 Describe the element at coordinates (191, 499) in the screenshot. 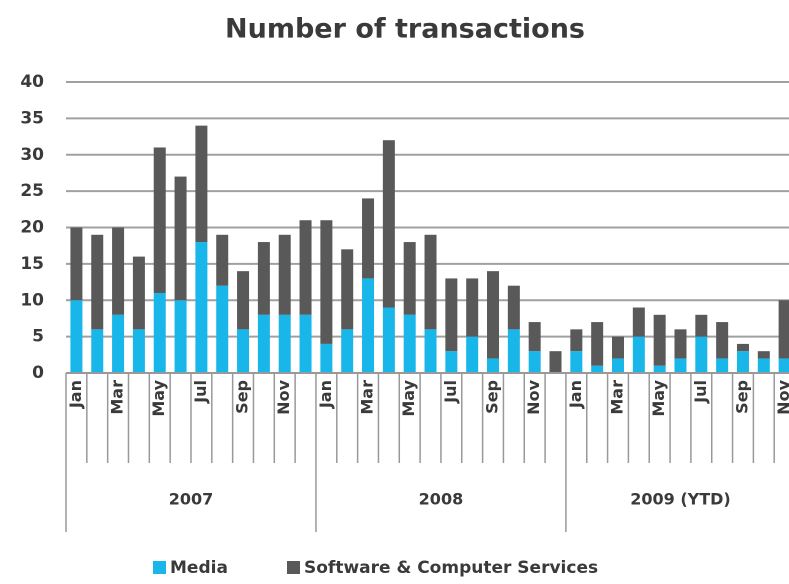

I see `group-label: 2007` at that location.